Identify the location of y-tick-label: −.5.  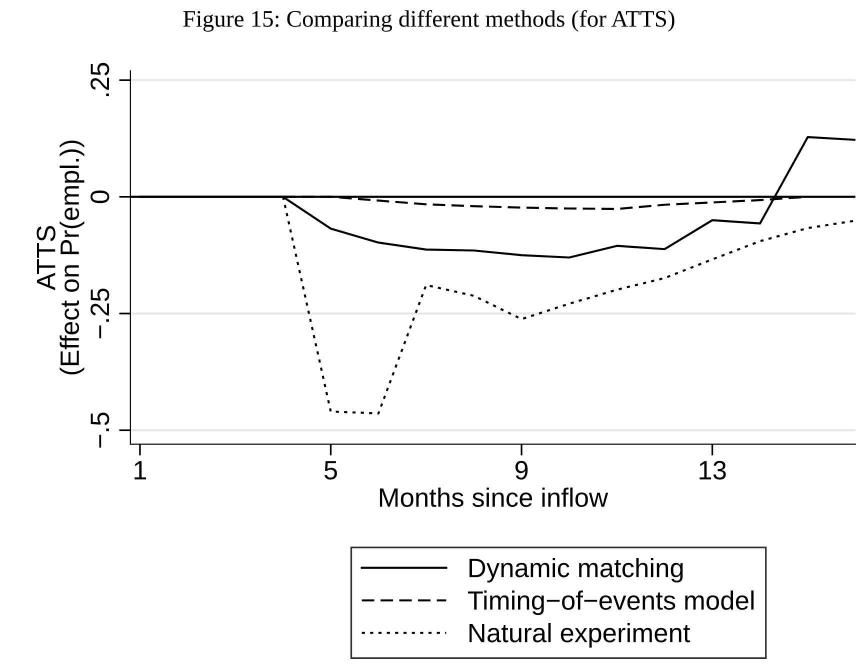
(100, 430).